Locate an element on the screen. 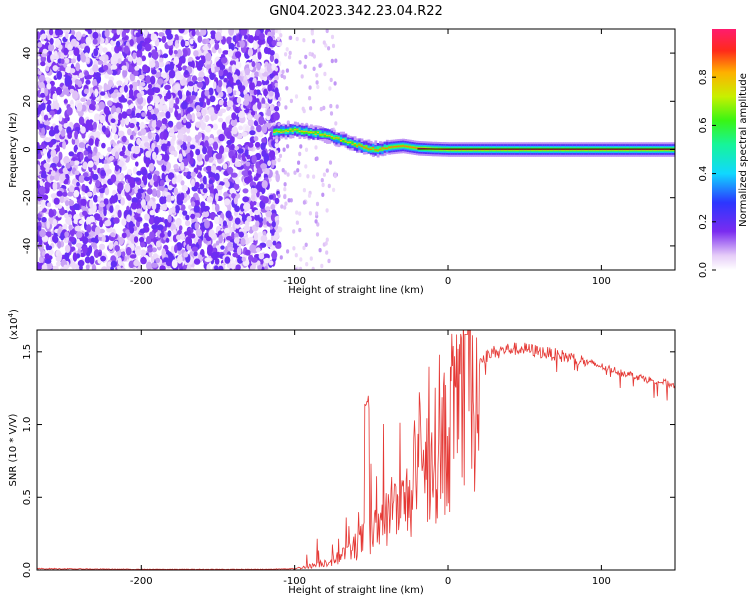 The width and height of the screenshot is (750, 600). colorbar-ticks: 0.00.20.40.60.8 is located at coordinates (707, 173).